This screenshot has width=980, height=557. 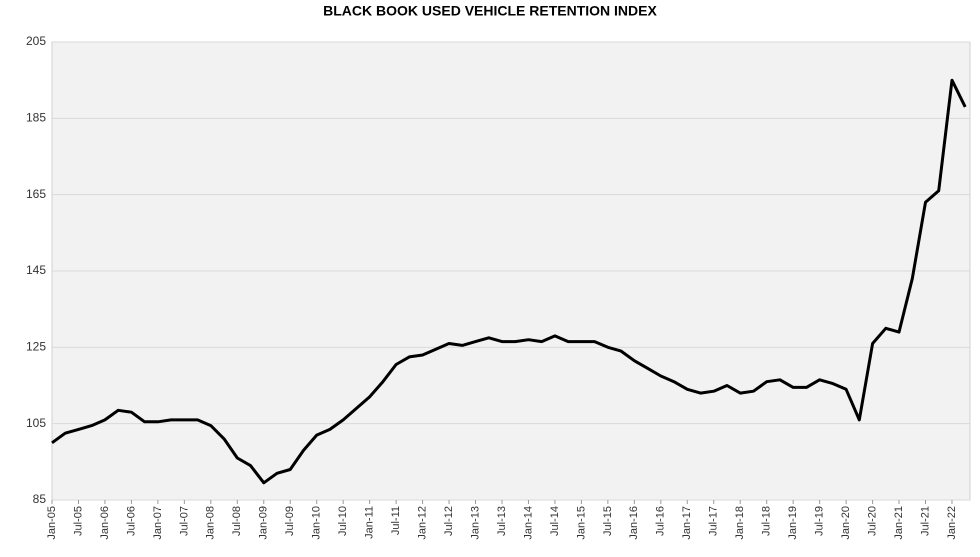 What do you see at coordinates (714, 521) in the screenshot?
I see `x-tick-label: Jul-17` at bounding box center [714, 521].